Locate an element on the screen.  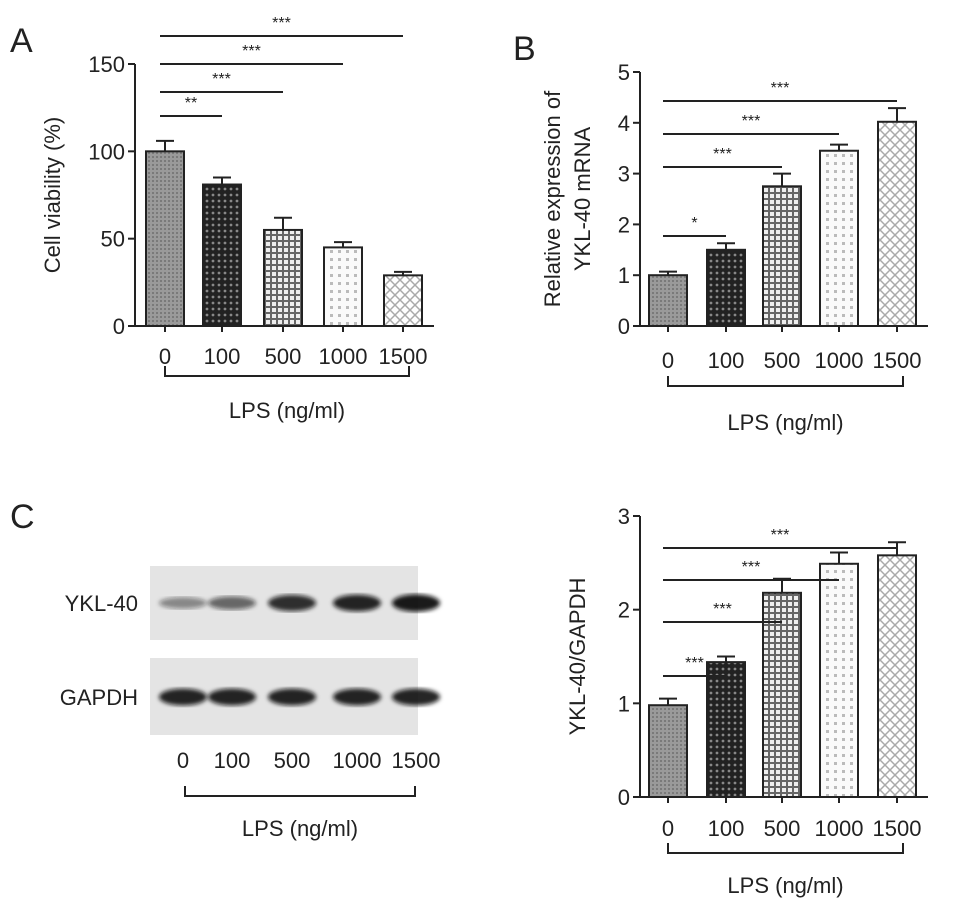
y-axis-label: YKL-40/GAPDH is located at coordinates (577, 657).